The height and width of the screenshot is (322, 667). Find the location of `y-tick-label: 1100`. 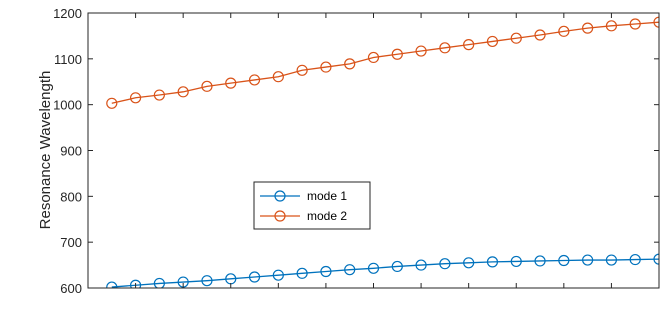

y-tick-label: 1100 is located at coordinates (68, 59).